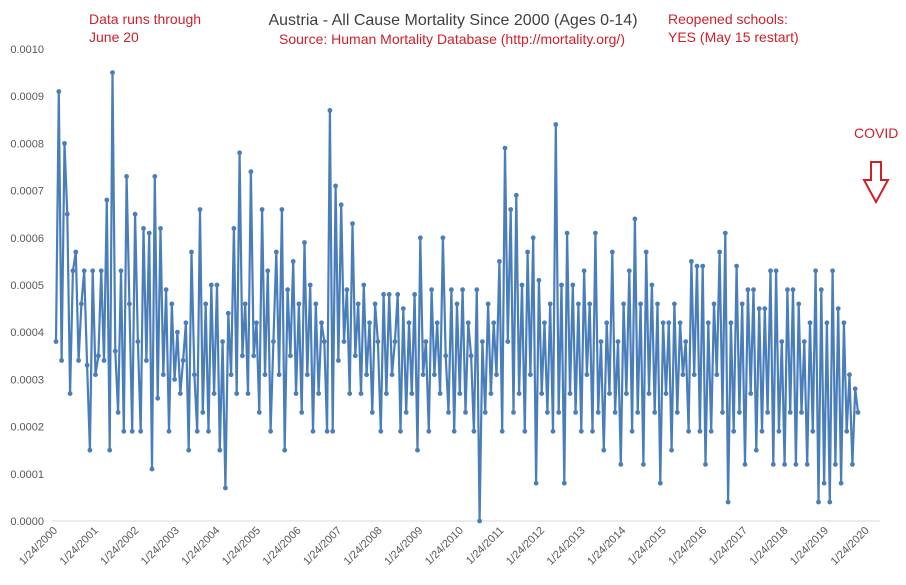 The width and height of the screenshot is (906, 585). What do you see at coordinates (728, 19) in the screenshot?
I see `annotation-reopened-line1: Reopened schools:` at bounding box center [728, 19].